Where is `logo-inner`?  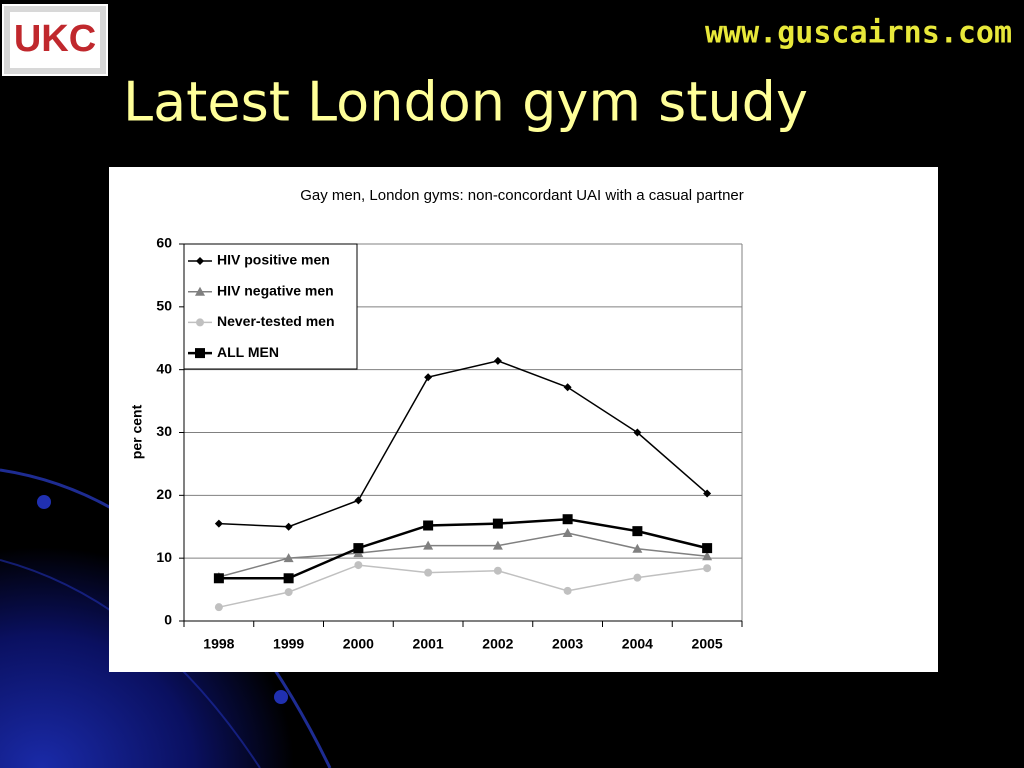
logo-inner is located at coordinates (55, 40).